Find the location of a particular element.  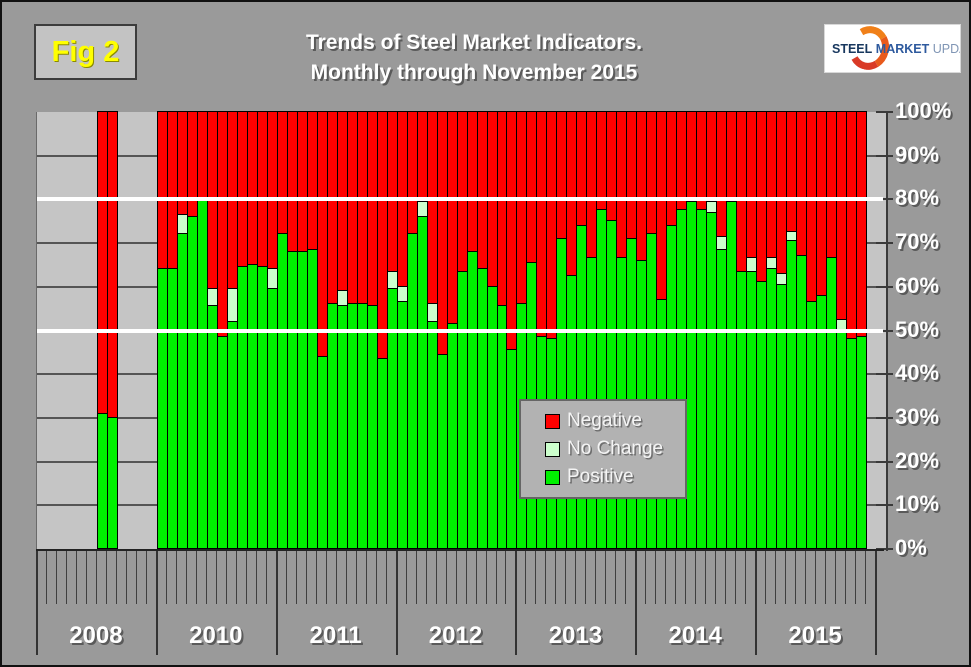

y-tick-label-10: 10% is located at coordinates (917, 504).